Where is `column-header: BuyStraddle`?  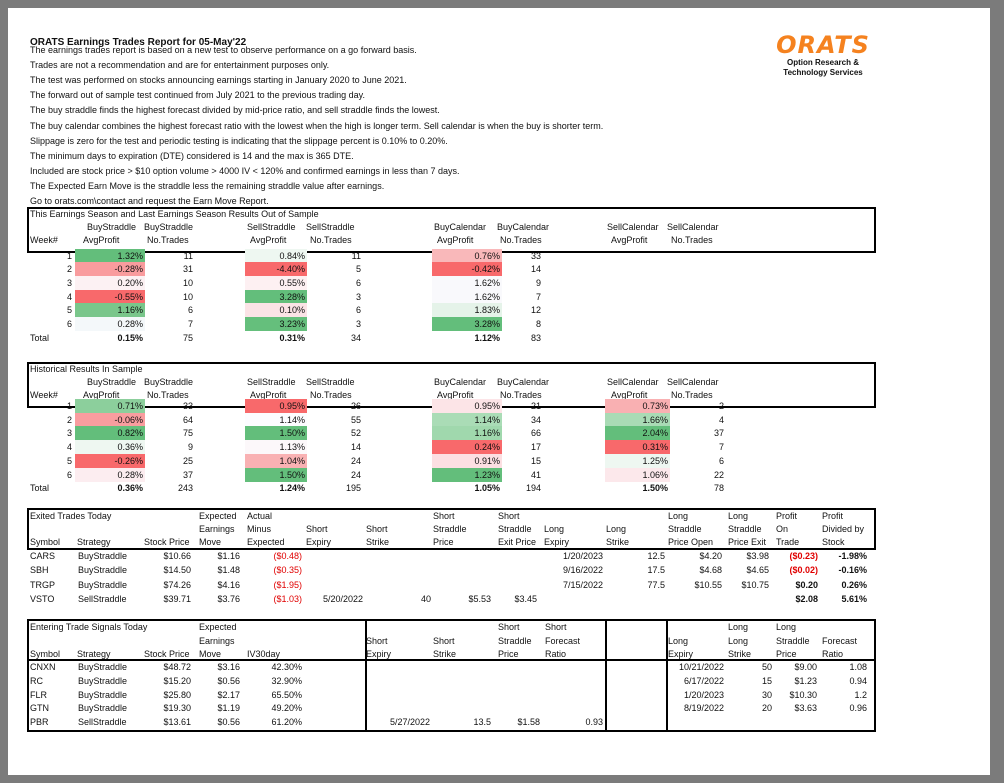
column-header: BuyStraddle is located at coordinates (112, 382).